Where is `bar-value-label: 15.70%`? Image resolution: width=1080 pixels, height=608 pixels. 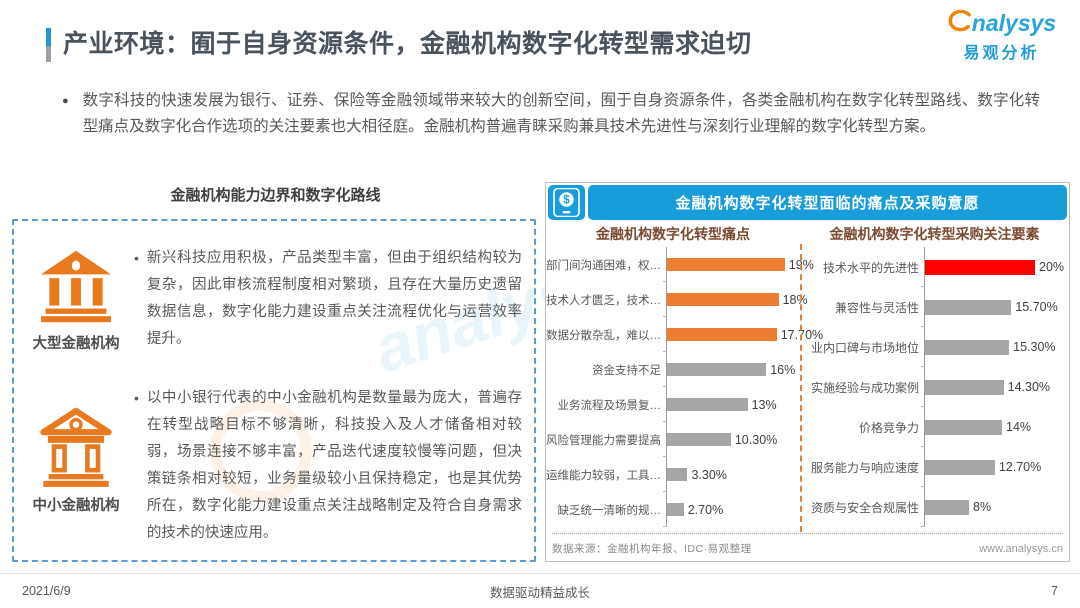
bar-value-label: 15.70% is located at coordinates (1036, 307).